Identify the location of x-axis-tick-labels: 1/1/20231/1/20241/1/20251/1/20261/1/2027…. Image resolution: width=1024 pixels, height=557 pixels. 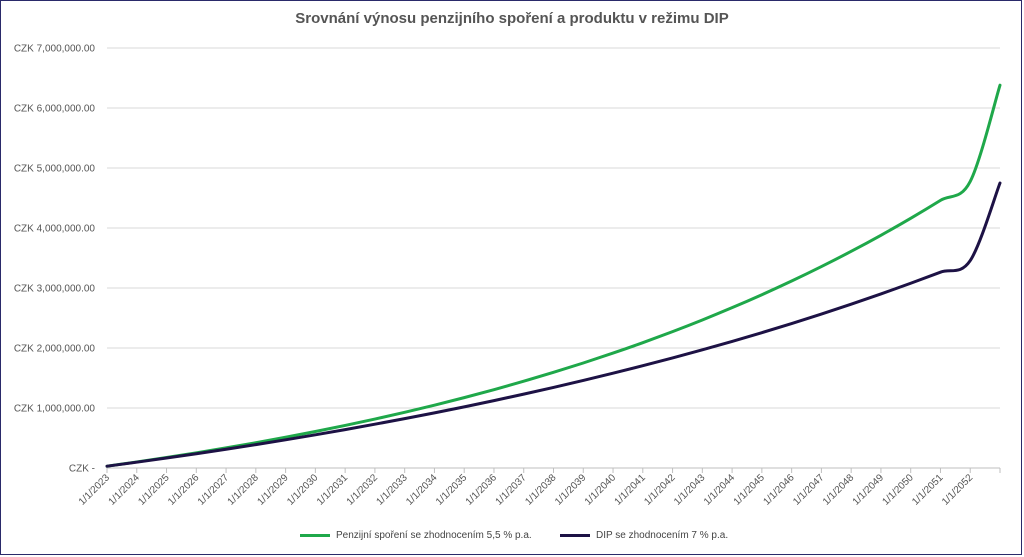
(526, 490).